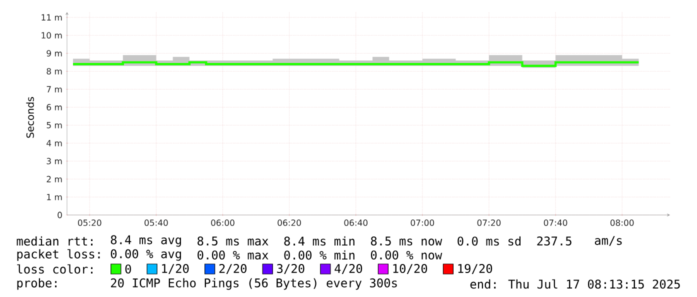 This screenshot has width=697, height=297. What do you see at coordinates (54, 89) in the screenshot?
I see `y-tick-label: 7 m` at bounding box center [54, 89].